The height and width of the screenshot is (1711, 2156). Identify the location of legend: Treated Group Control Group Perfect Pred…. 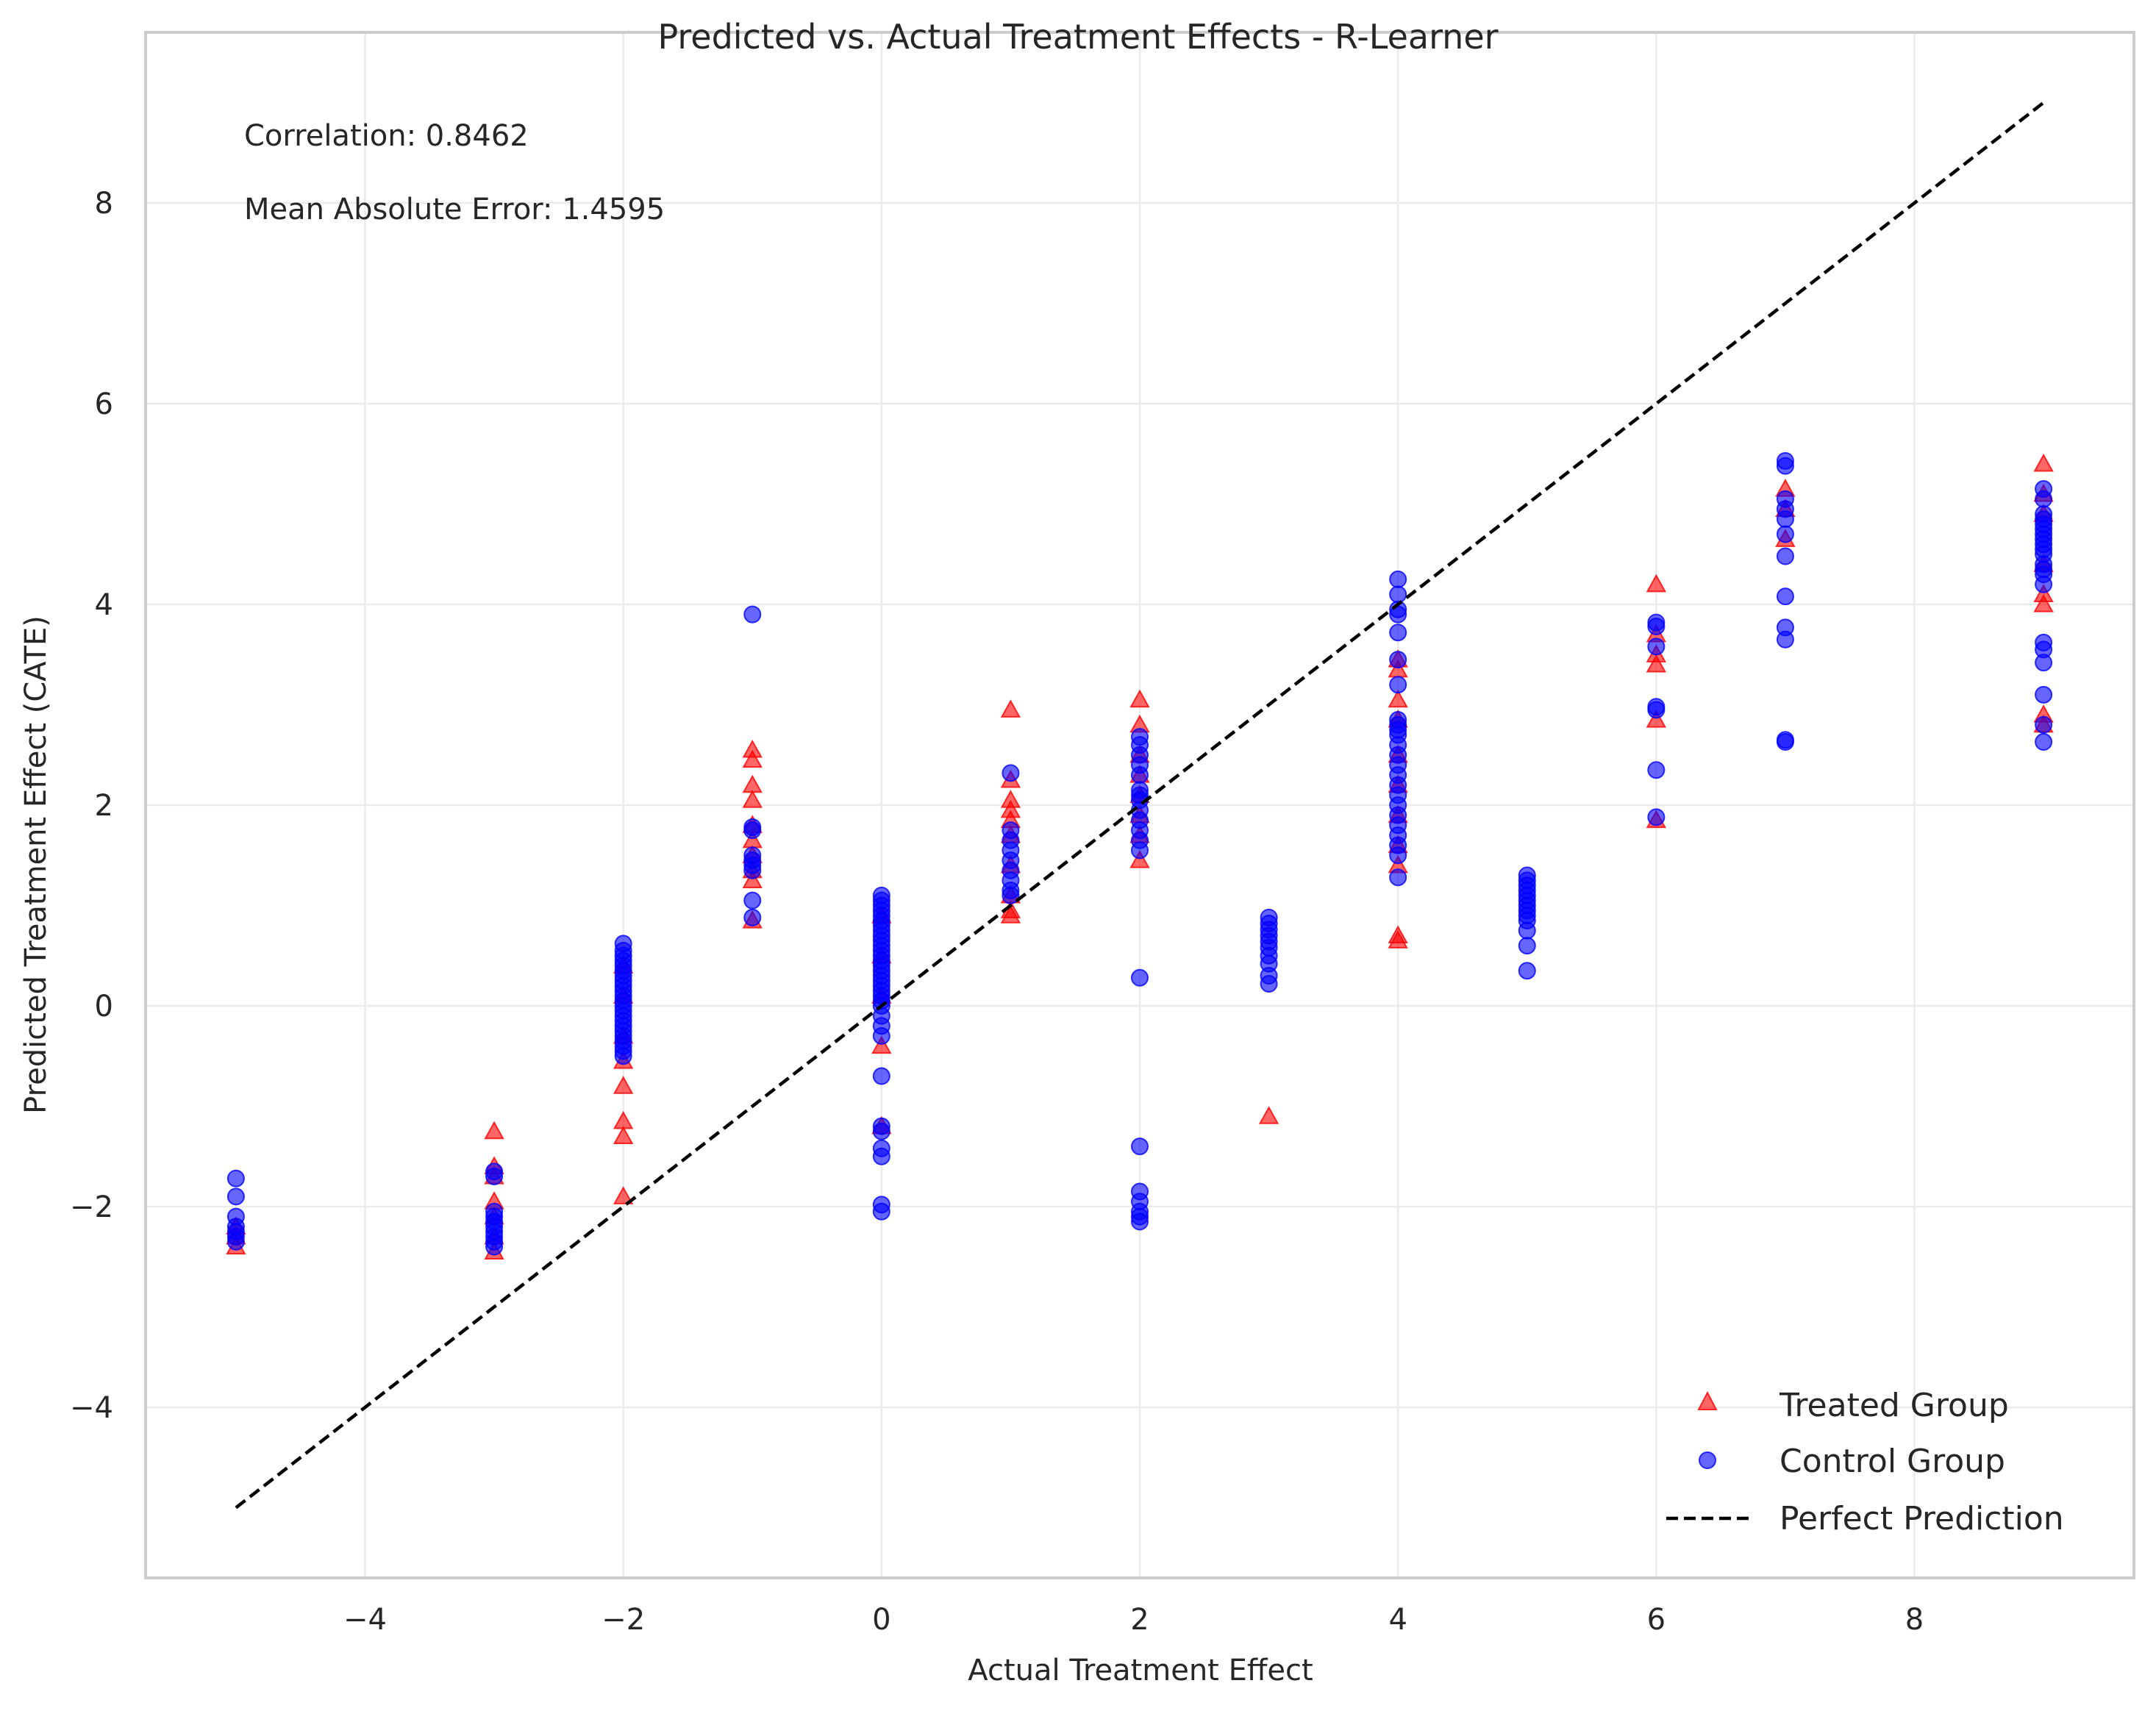
(1865, 1462).